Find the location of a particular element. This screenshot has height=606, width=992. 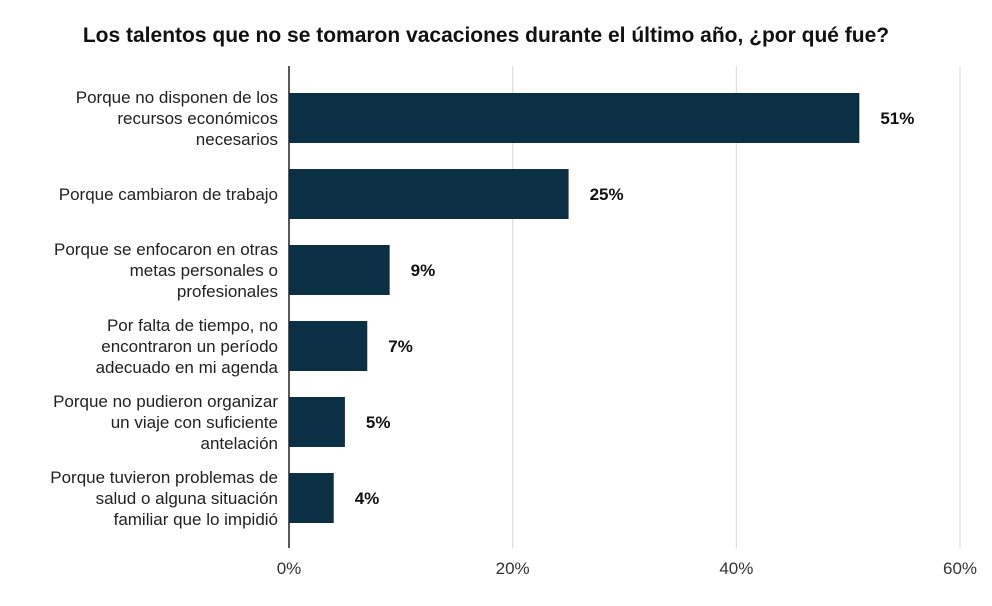

category-label-line: antelación is located at coordinates (239, 443).